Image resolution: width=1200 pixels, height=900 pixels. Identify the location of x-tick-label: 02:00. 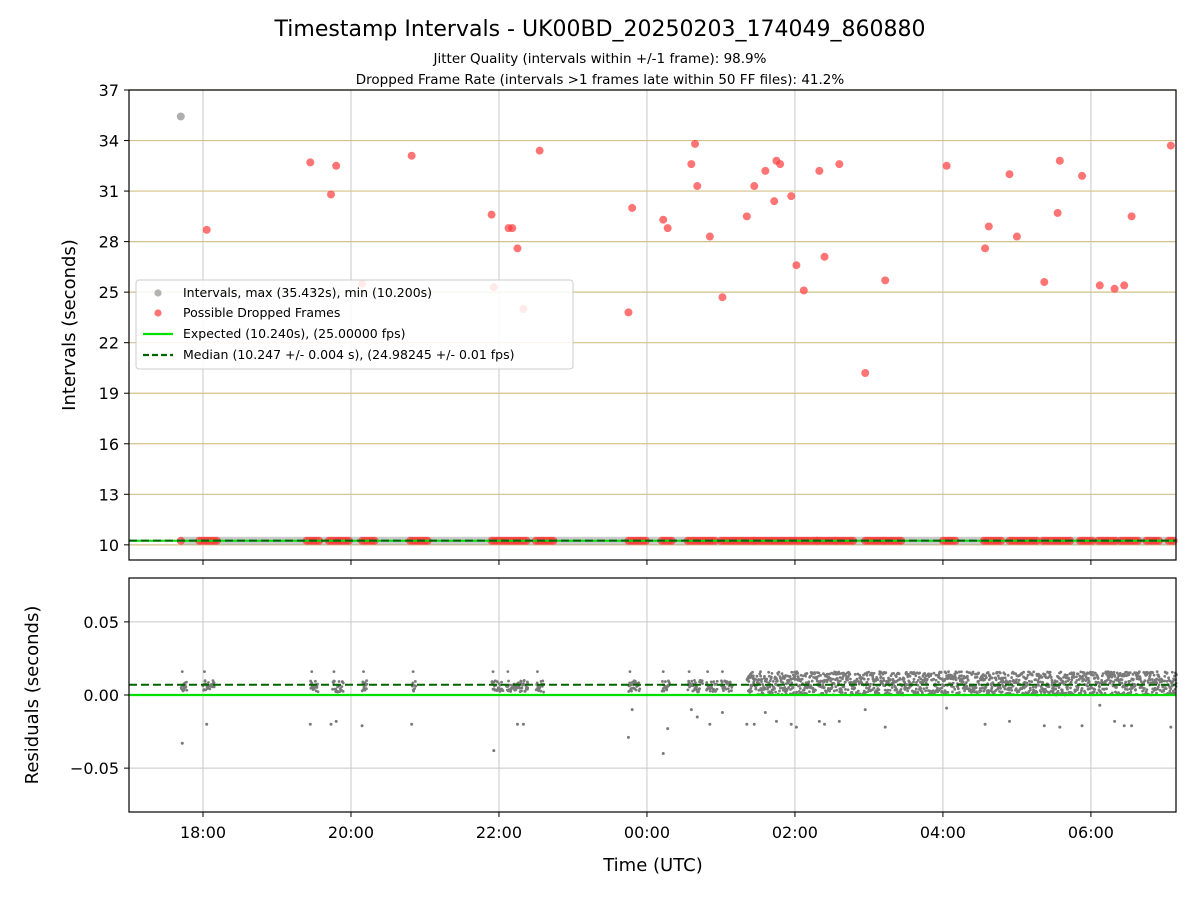
(795, 832).